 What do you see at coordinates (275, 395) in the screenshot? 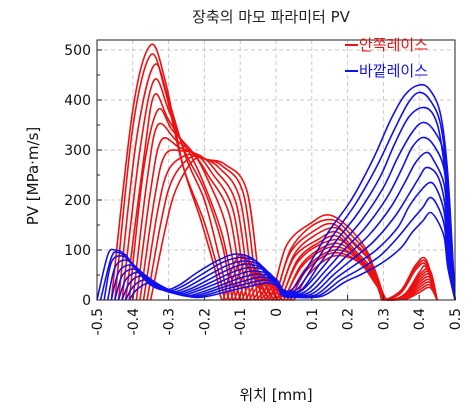
I see `x-axis-label: 위치 [mm]` at bounding box center [275, 395].